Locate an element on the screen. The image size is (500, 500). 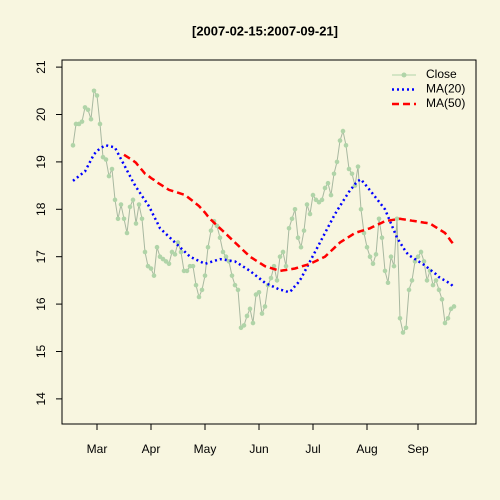
y-tick-label: 20 is located at coordinates (41, 115).